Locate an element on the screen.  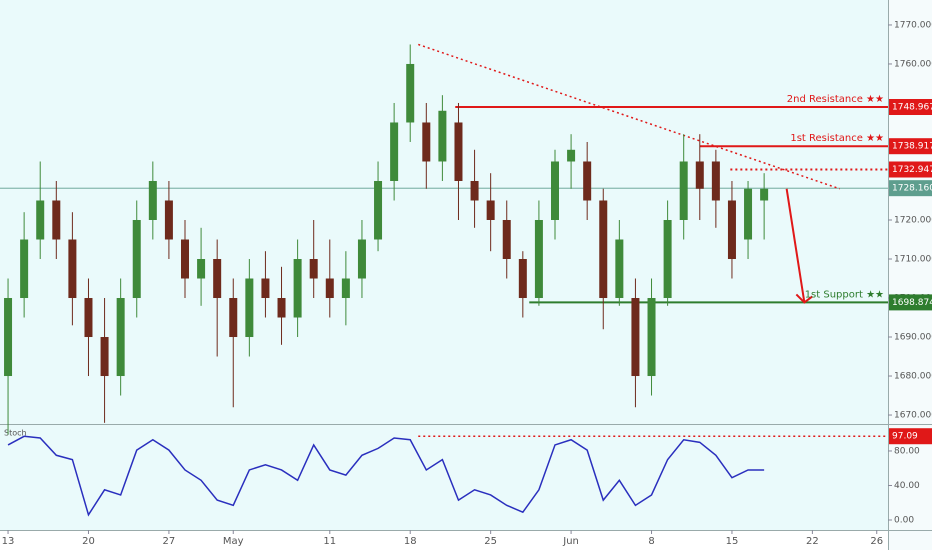
axis-background is located at coordinates (910, 275).